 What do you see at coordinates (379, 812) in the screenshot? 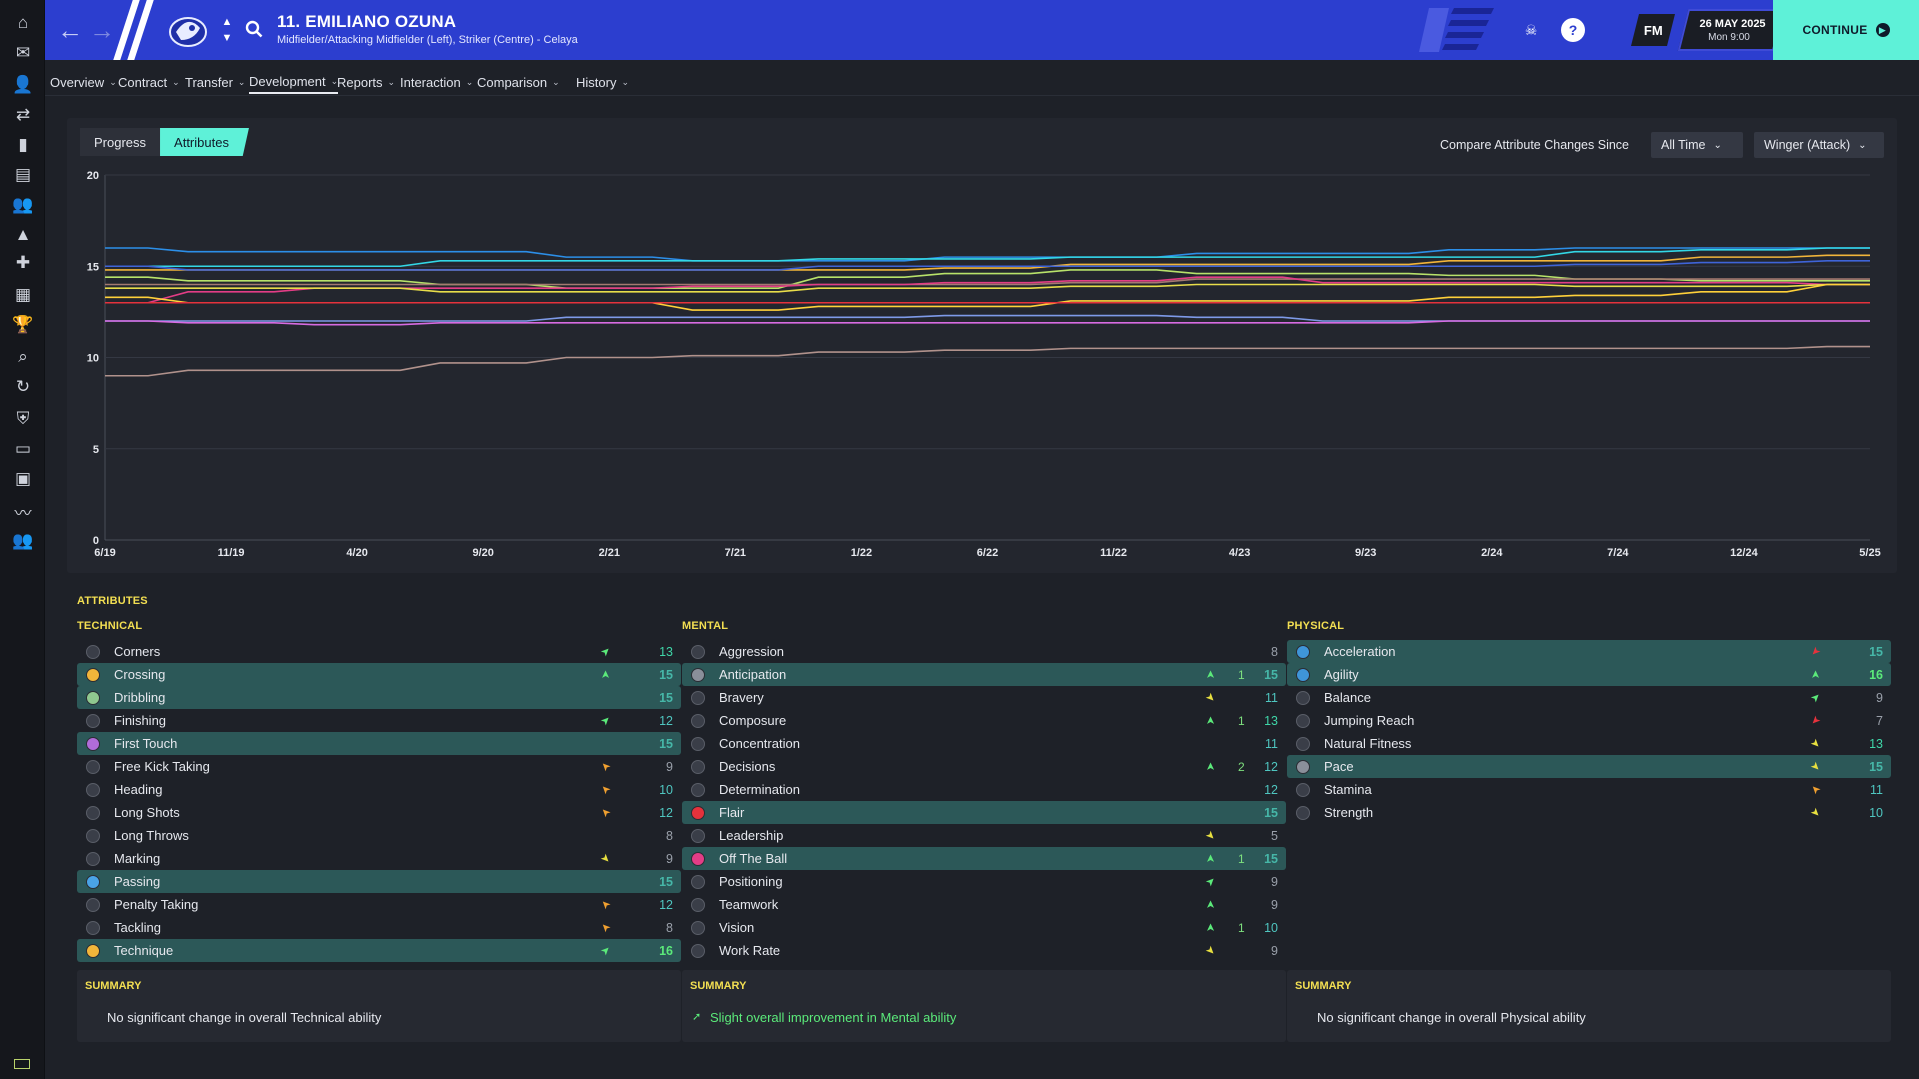
I see `attribute-row-long-shots: Long Shots ➤ 12` at bounding box center [379, 812].